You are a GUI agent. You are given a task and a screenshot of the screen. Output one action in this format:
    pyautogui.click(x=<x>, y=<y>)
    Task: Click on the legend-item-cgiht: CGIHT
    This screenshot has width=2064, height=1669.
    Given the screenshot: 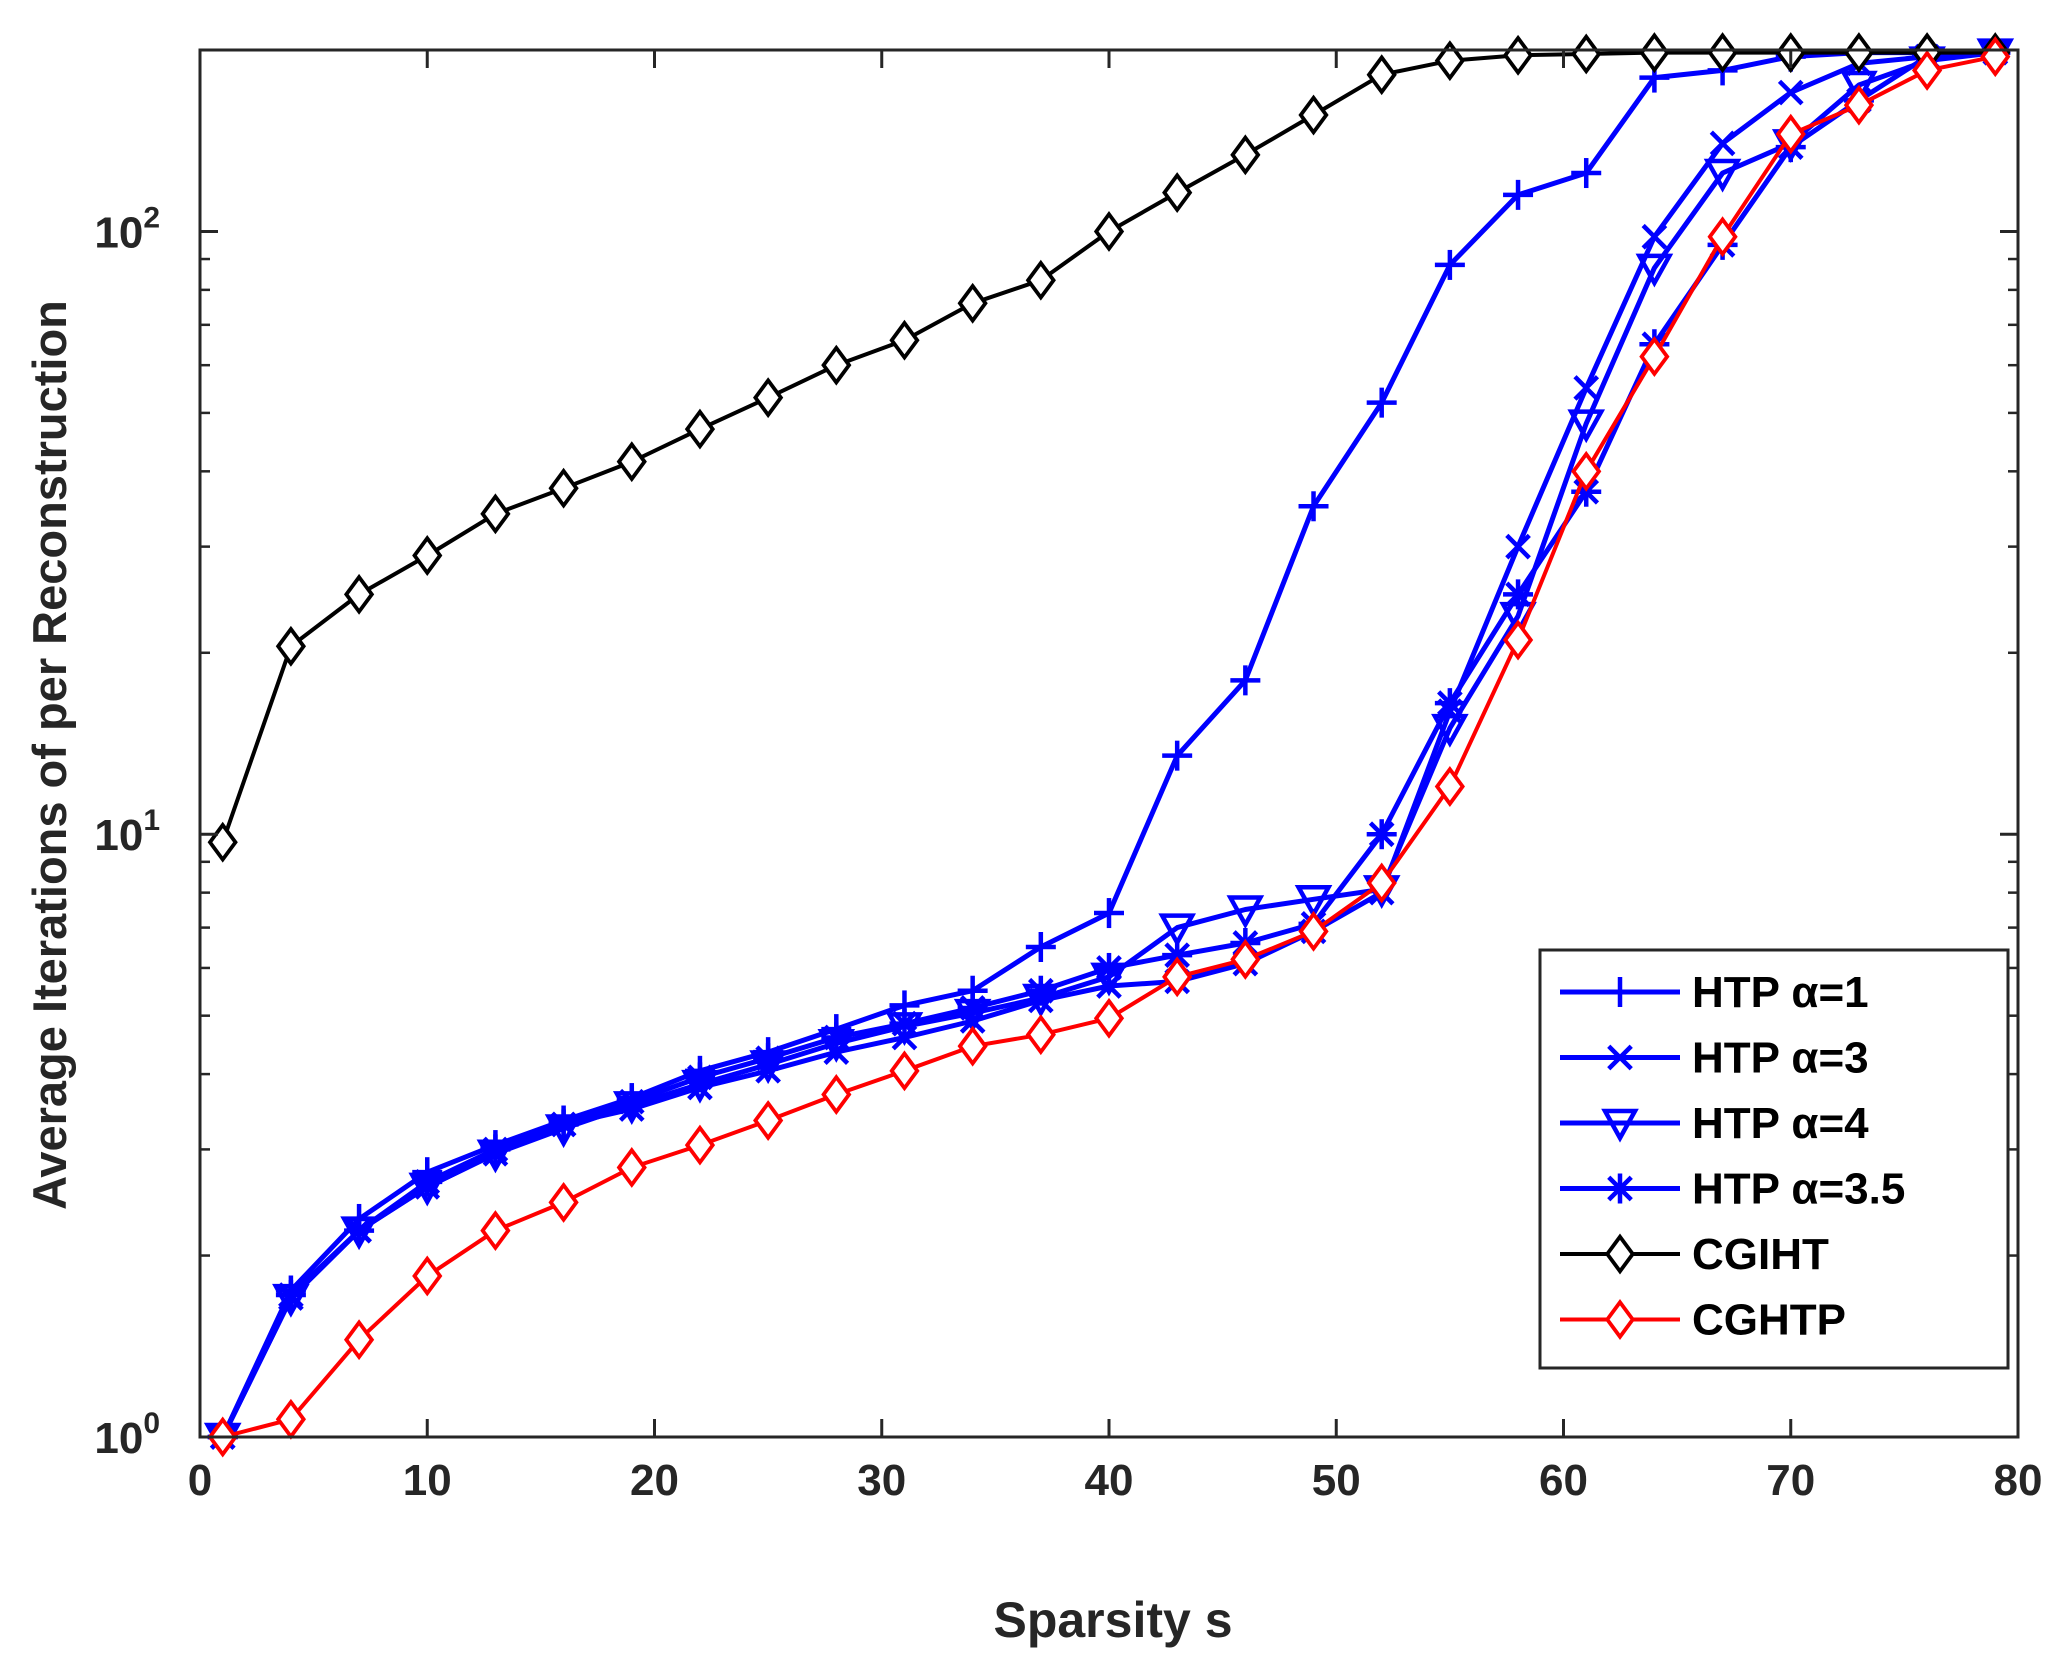 What is the action you would take?
    pyautogui.click(x=1694, y=1254)
    